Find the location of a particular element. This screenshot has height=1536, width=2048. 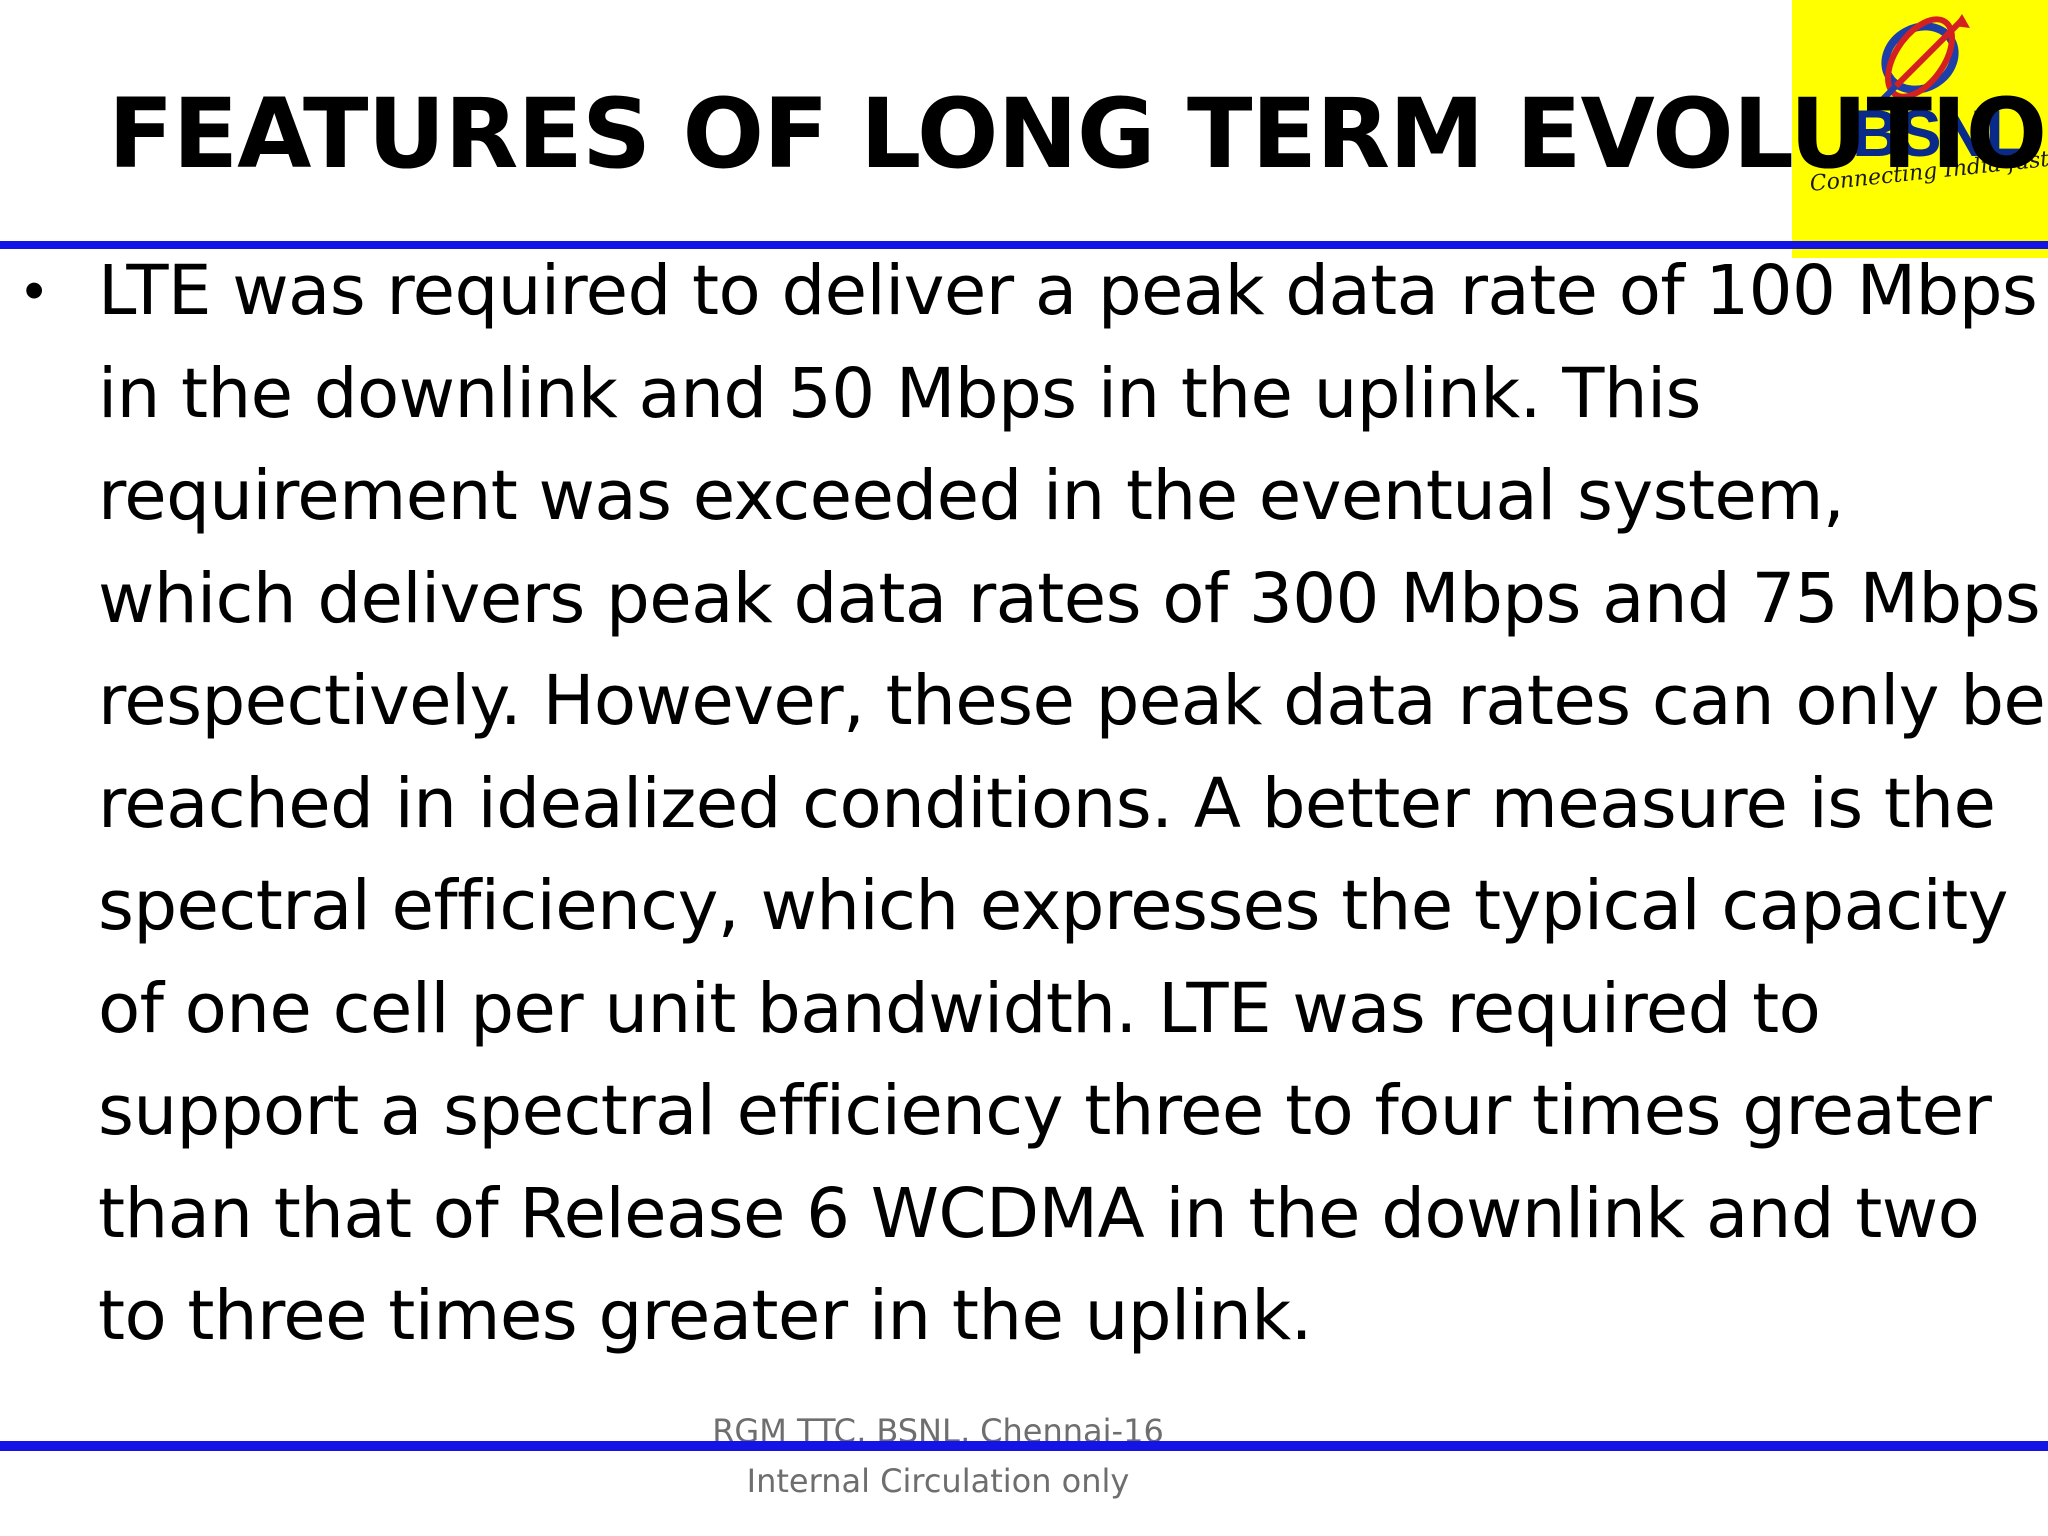

title-divider is located at coordinates (1024, 245).